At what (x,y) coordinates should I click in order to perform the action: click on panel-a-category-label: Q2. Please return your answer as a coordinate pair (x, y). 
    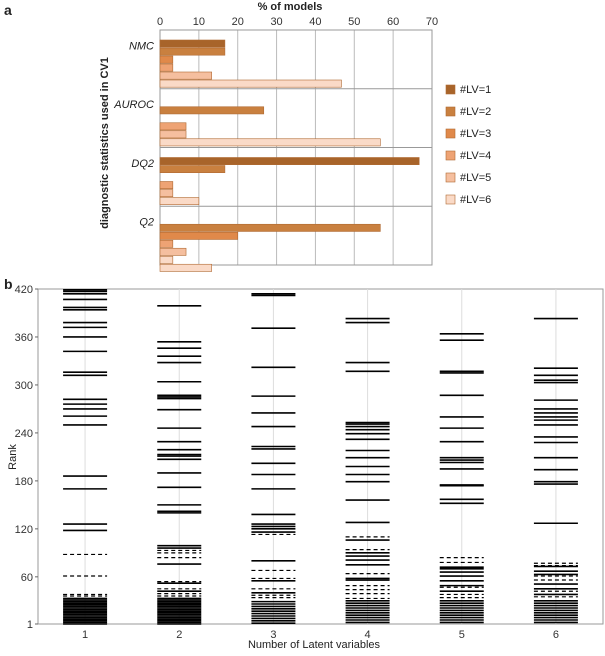
    Looking at the image, I should click on (146, 223).